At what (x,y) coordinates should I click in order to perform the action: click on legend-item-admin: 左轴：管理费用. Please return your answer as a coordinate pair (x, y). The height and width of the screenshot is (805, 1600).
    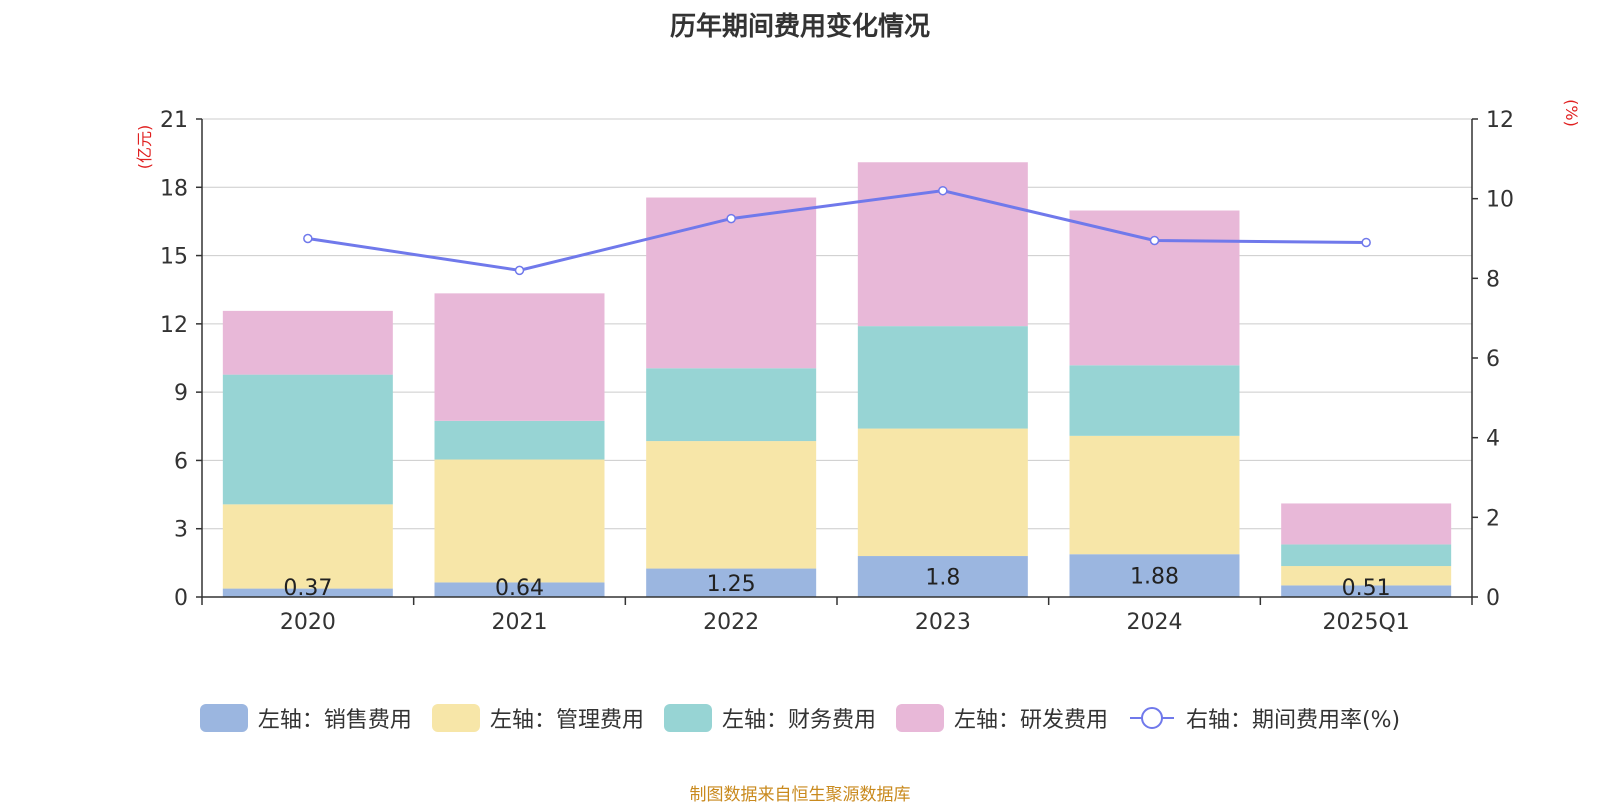
    Looking at the image, I should click on (537, 718).